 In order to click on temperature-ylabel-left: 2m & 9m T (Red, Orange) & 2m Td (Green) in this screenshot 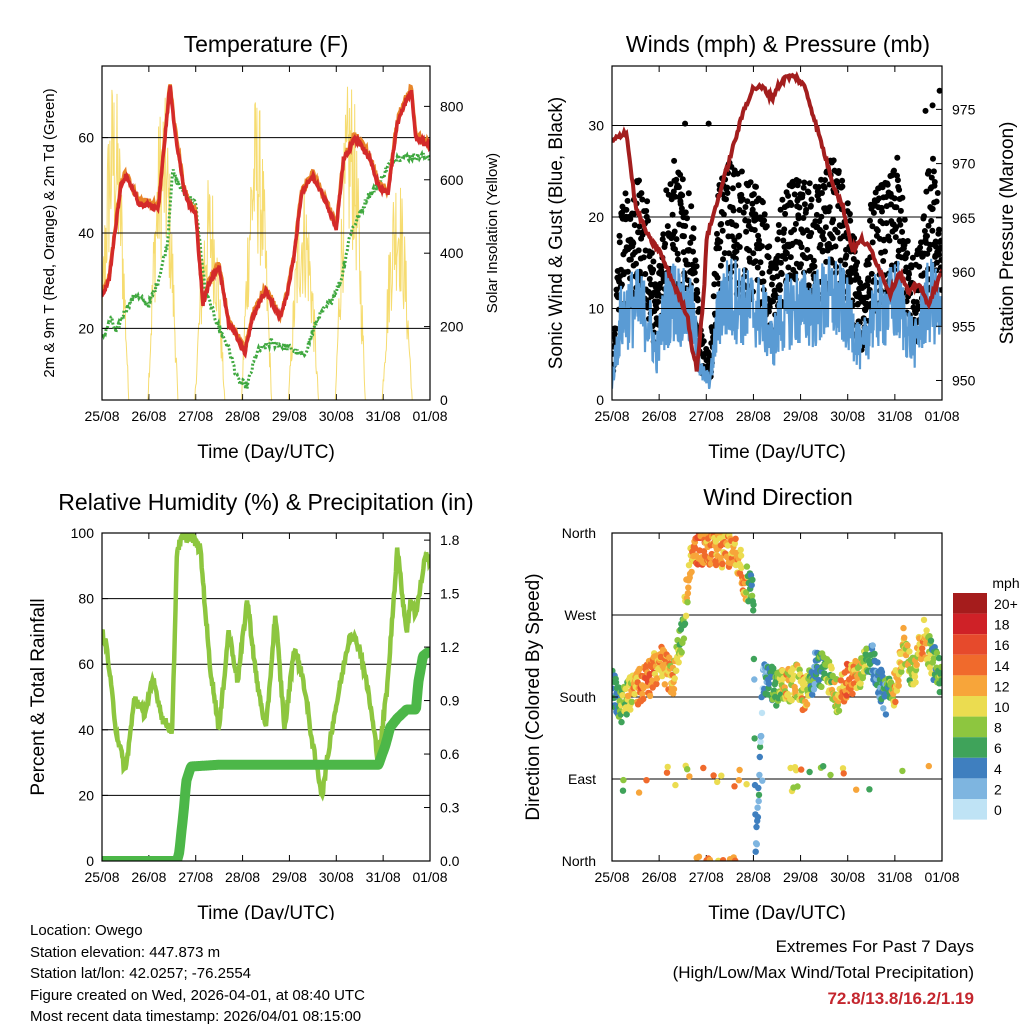, I will do `click(49, 232)`.